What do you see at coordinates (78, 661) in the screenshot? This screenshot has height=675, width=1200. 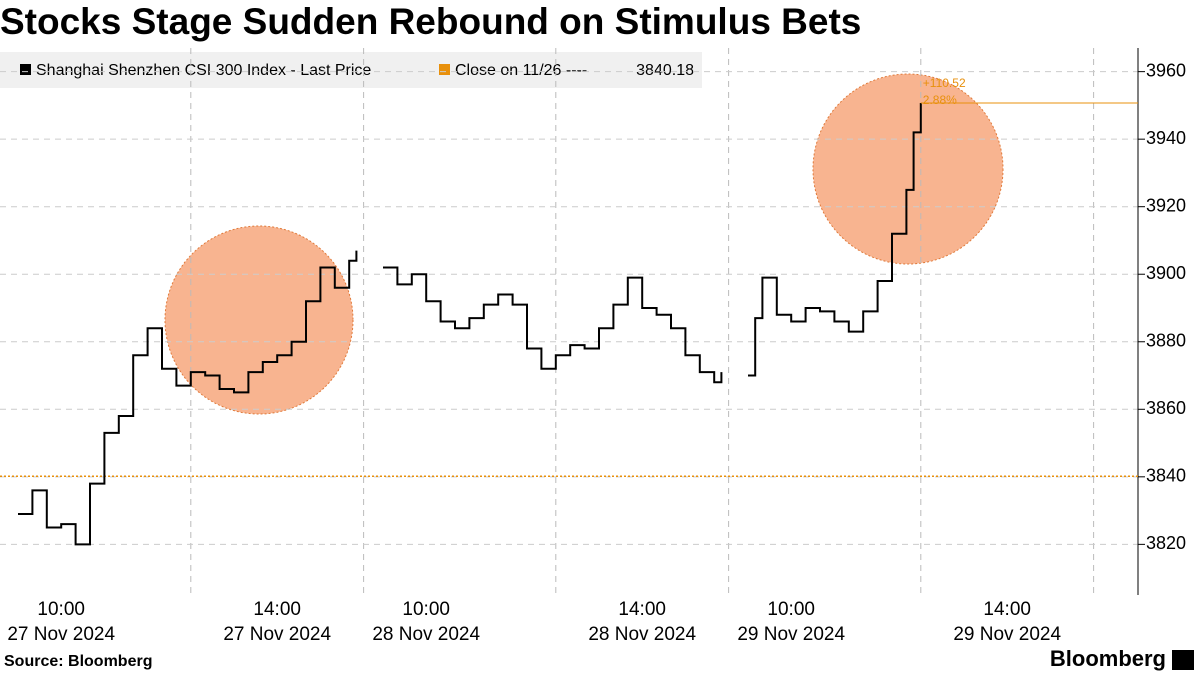 I see `source: Source: Bloomberg` at bounding box center [78, 661].